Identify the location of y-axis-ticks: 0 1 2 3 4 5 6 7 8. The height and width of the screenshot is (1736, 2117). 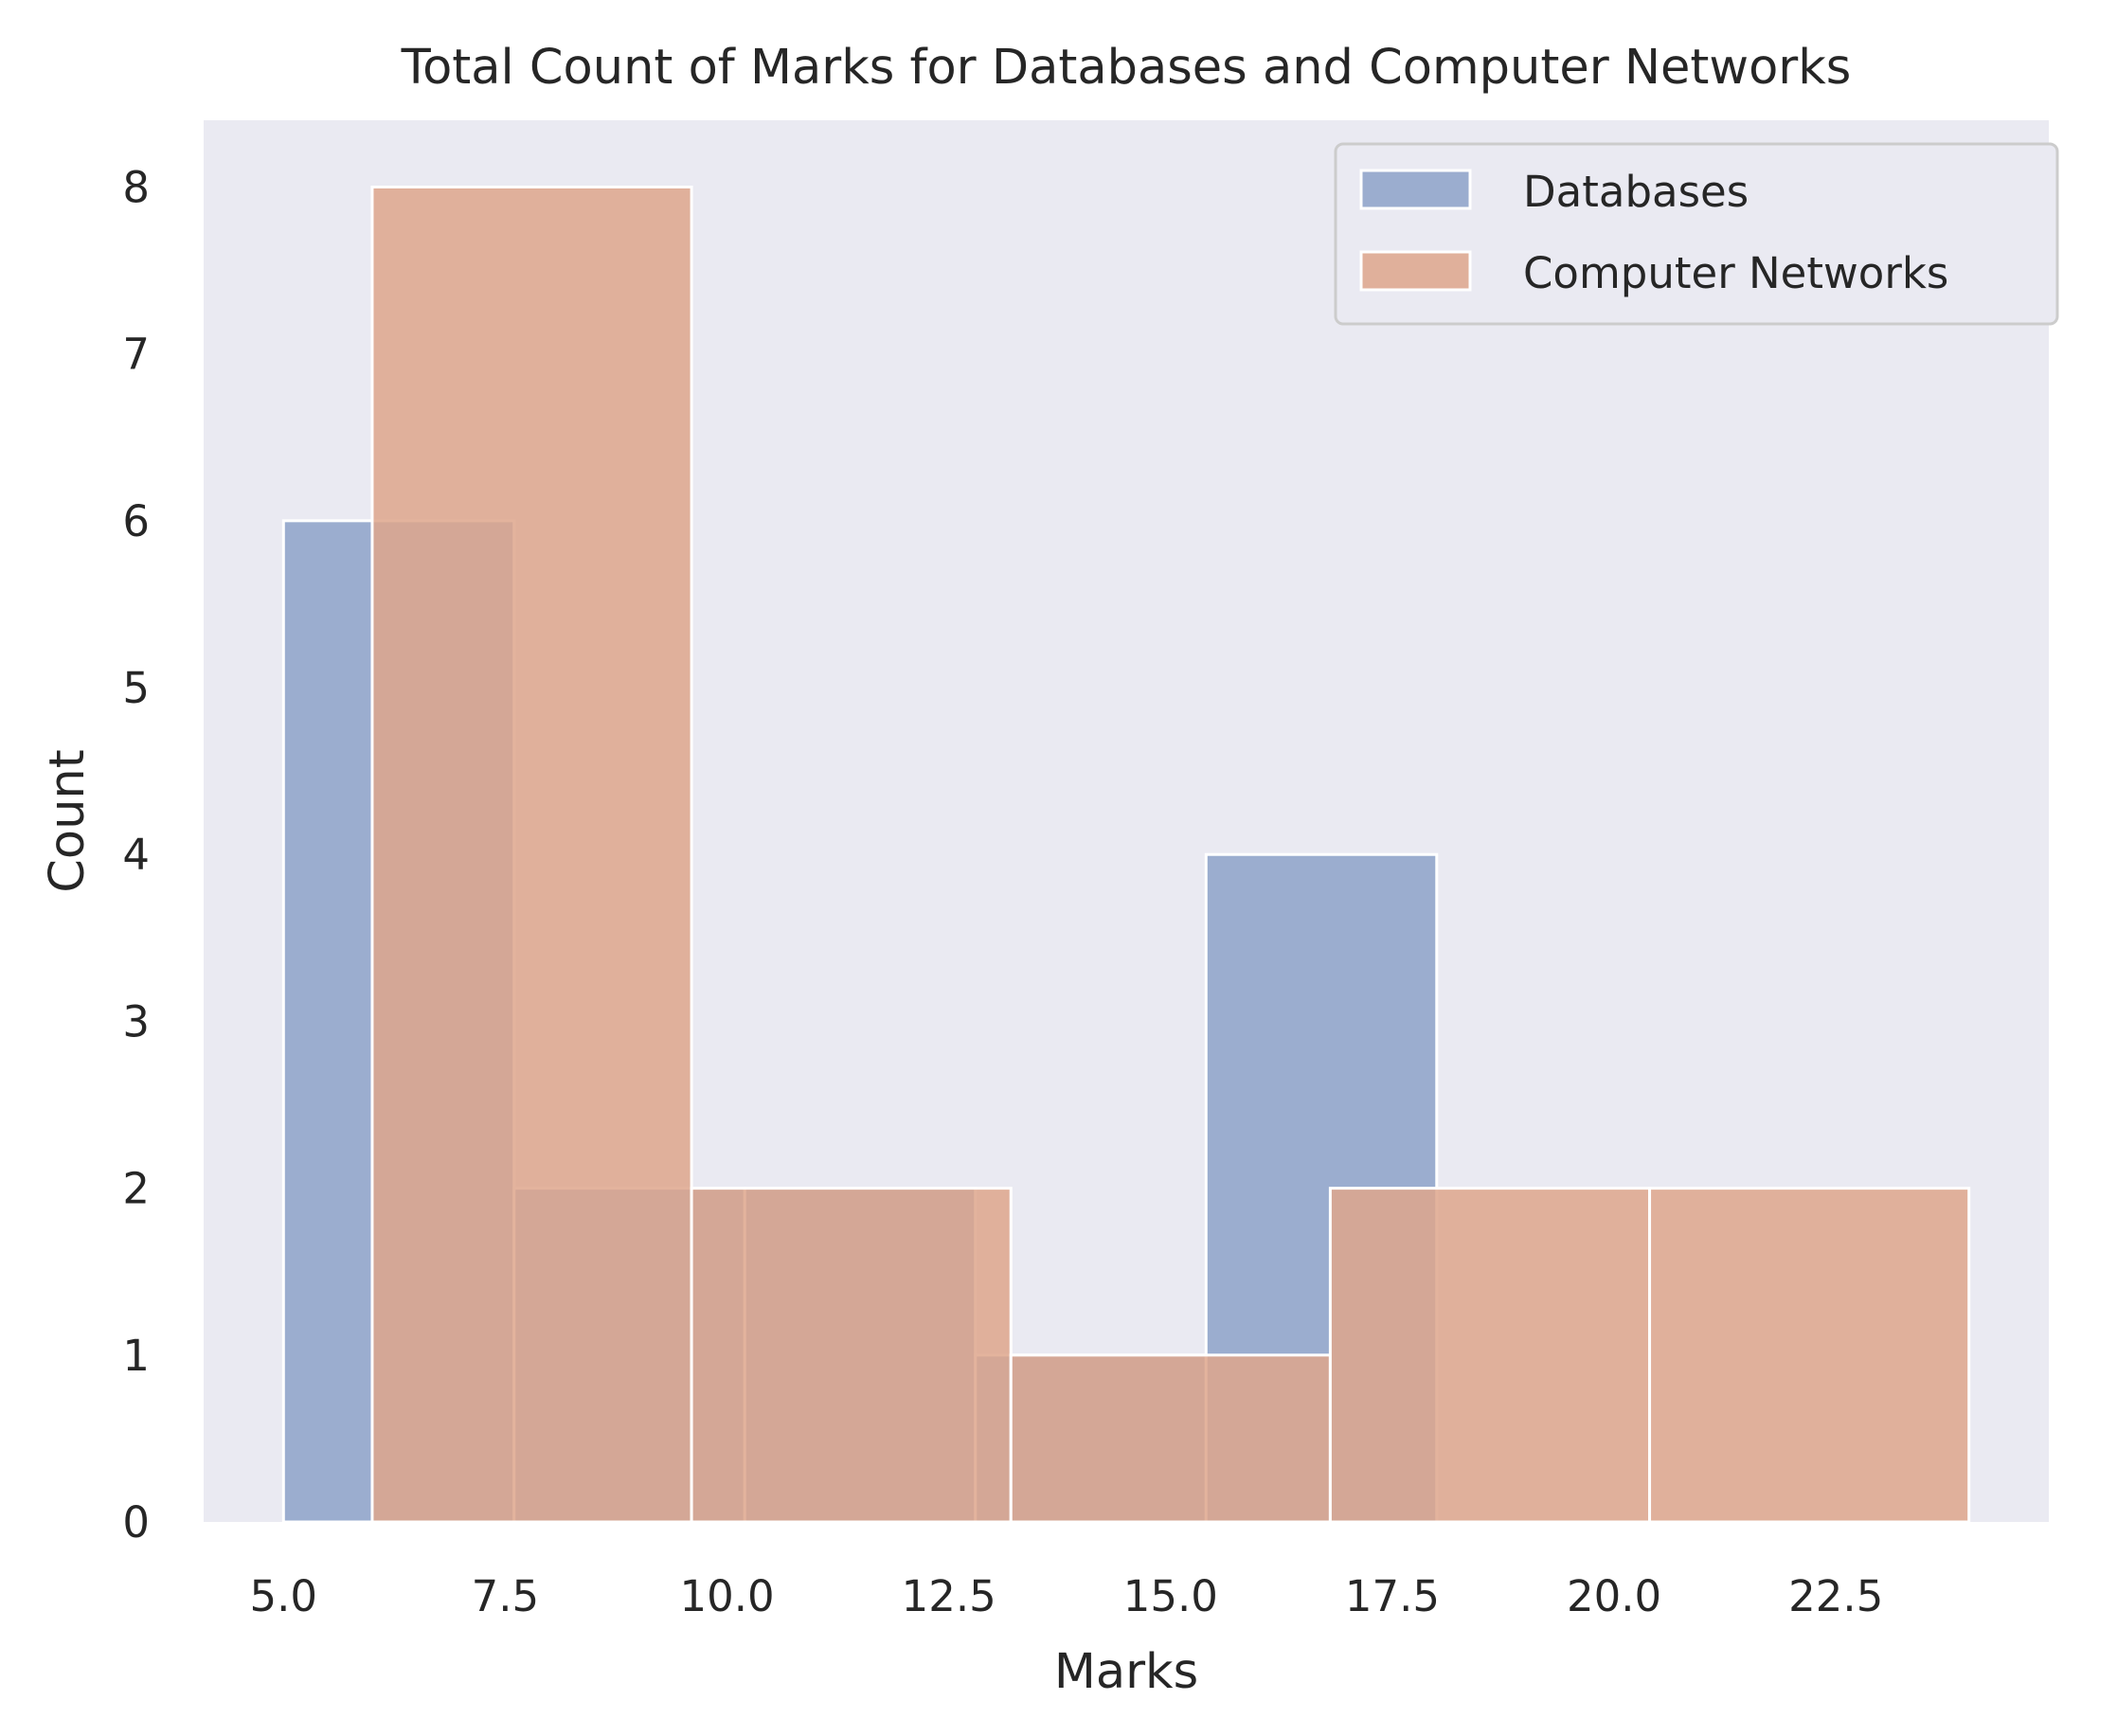
(136, 855).